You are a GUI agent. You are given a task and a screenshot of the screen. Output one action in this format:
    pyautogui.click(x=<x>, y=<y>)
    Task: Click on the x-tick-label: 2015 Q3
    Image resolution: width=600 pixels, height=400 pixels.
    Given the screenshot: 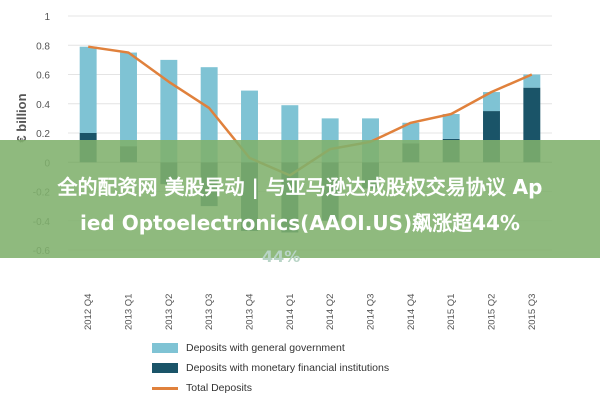 What is the action you would take?
    pyautogui.click(x=532, y=312)
    